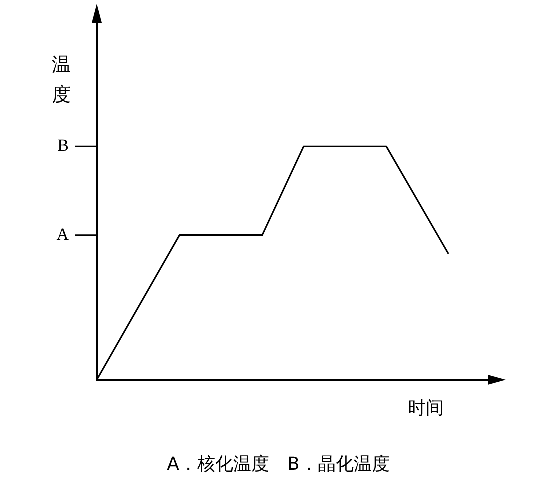  Describe the element at coordinates (62, 80) in the screenshot. I see `y-axis-title: 温度` at that location.